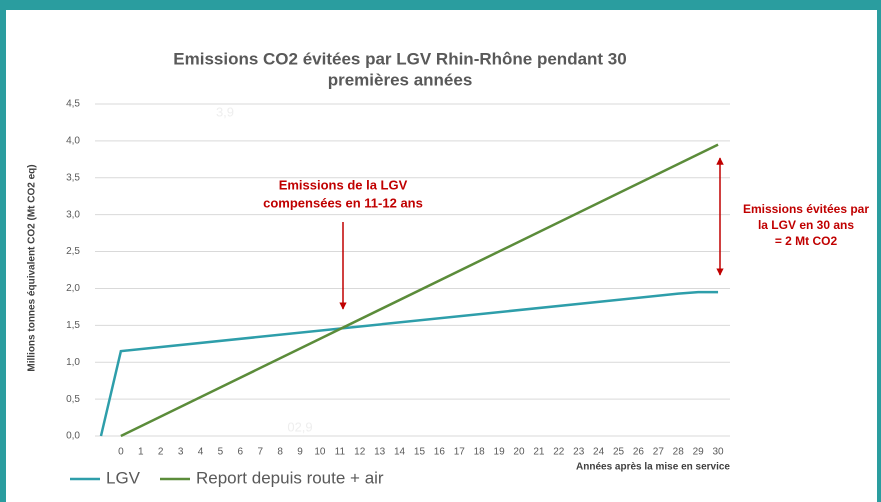  Describe the element at coordinates (659, 452) in the screenshot. I see `x-tick-label: 27` at that location.